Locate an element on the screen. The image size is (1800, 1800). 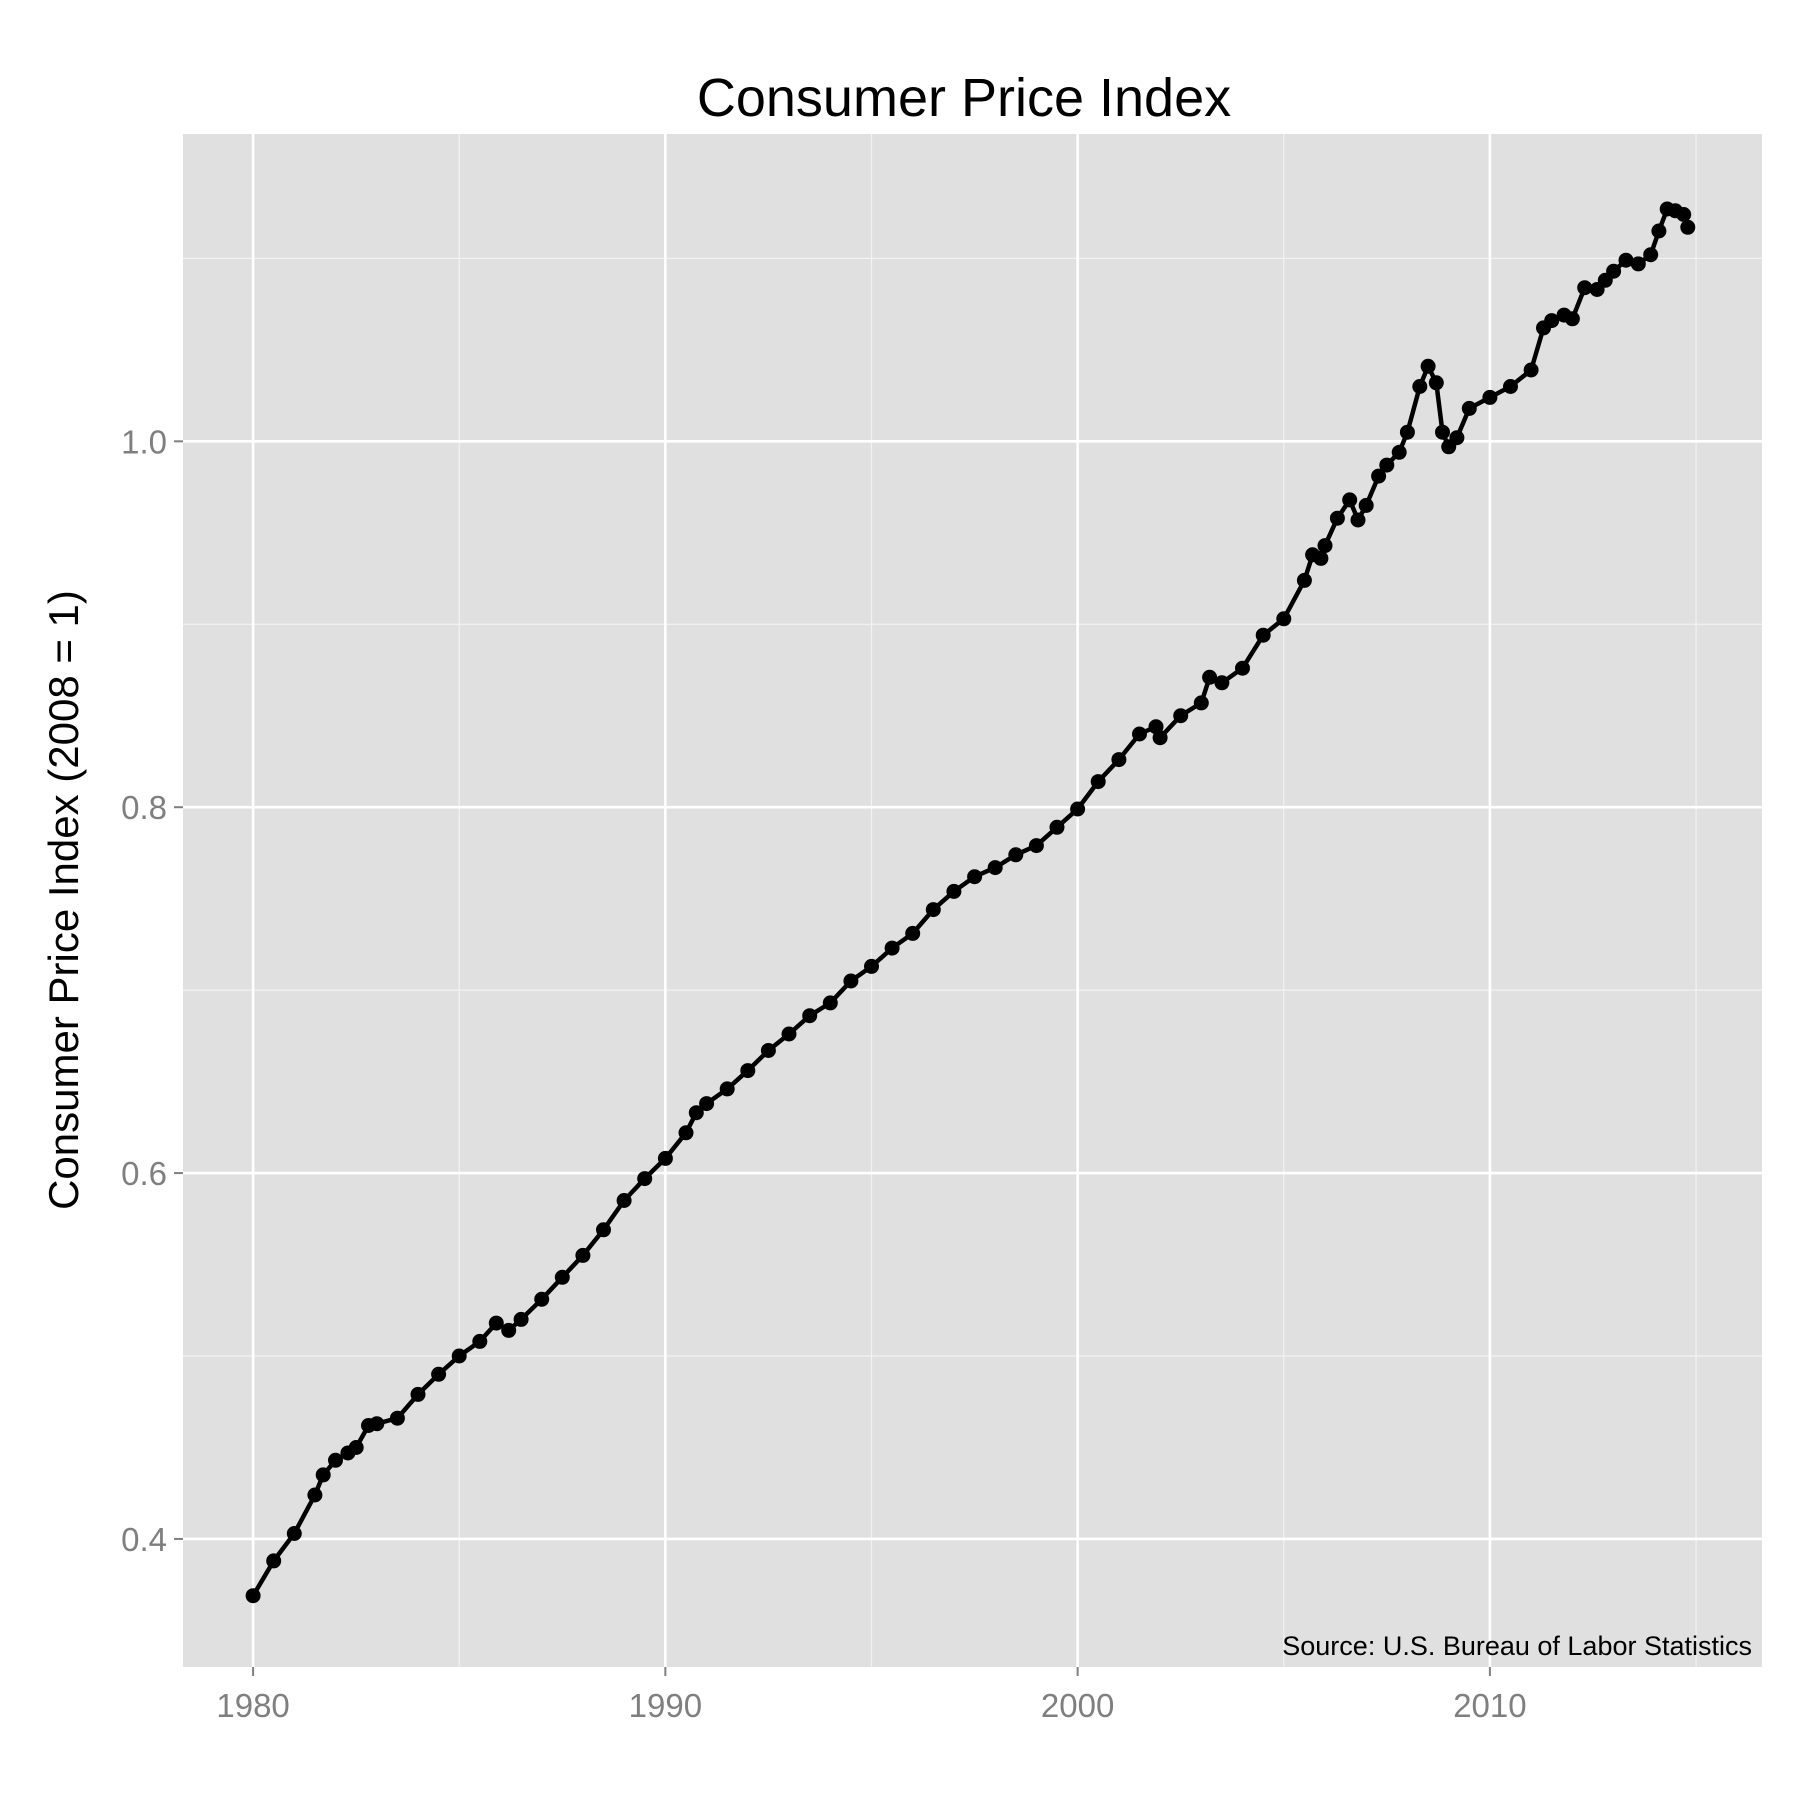
y-axis-title: Consumer Price Index (2008 = 1) is located at coordinates (63, 900).